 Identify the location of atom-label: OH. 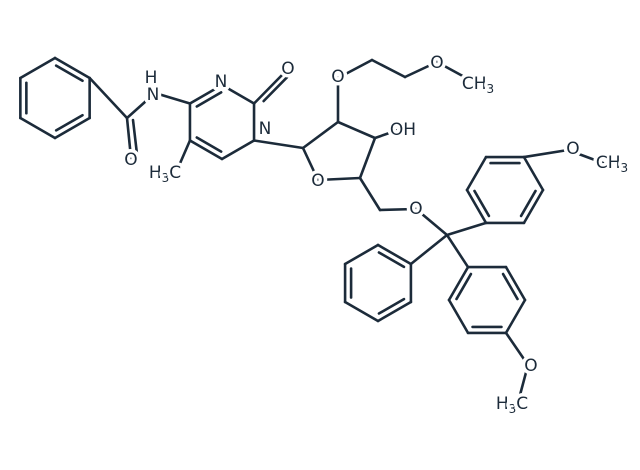
(403, 130).